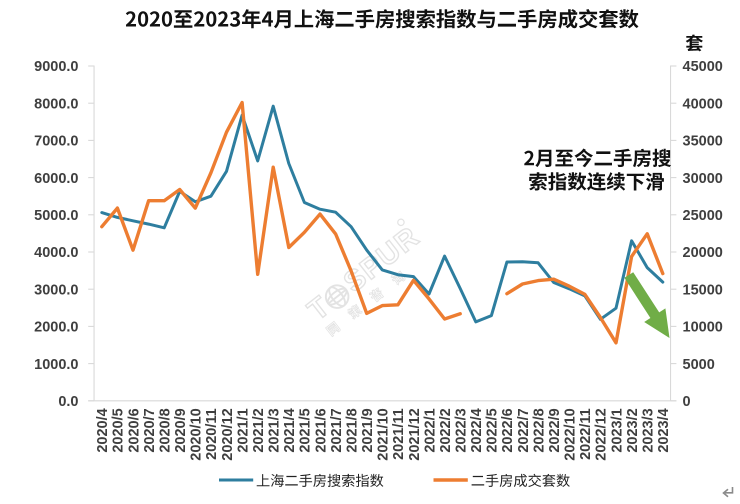 Image resolution: width=740 pixels, height=504 pixels. What do you see at coordinates (664, 430) in the screenshot?
I see `svg-text: 2023/4` at bounding box center [664, 430].